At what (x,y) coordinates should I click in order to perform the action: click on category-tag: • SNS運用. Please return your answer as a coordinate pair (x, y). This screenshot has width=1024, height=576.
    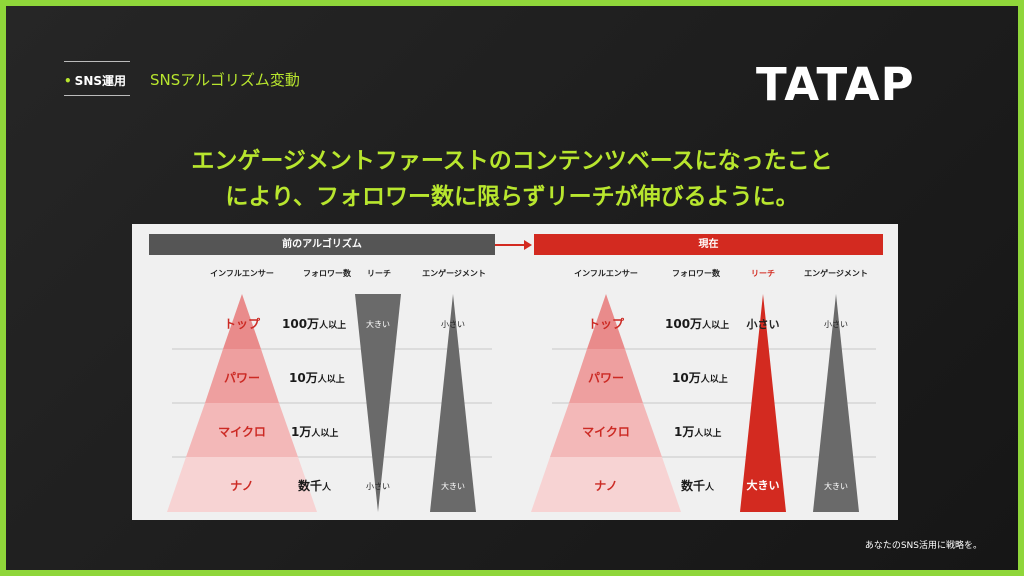
    Looking at the image, I should click on (95, 80).